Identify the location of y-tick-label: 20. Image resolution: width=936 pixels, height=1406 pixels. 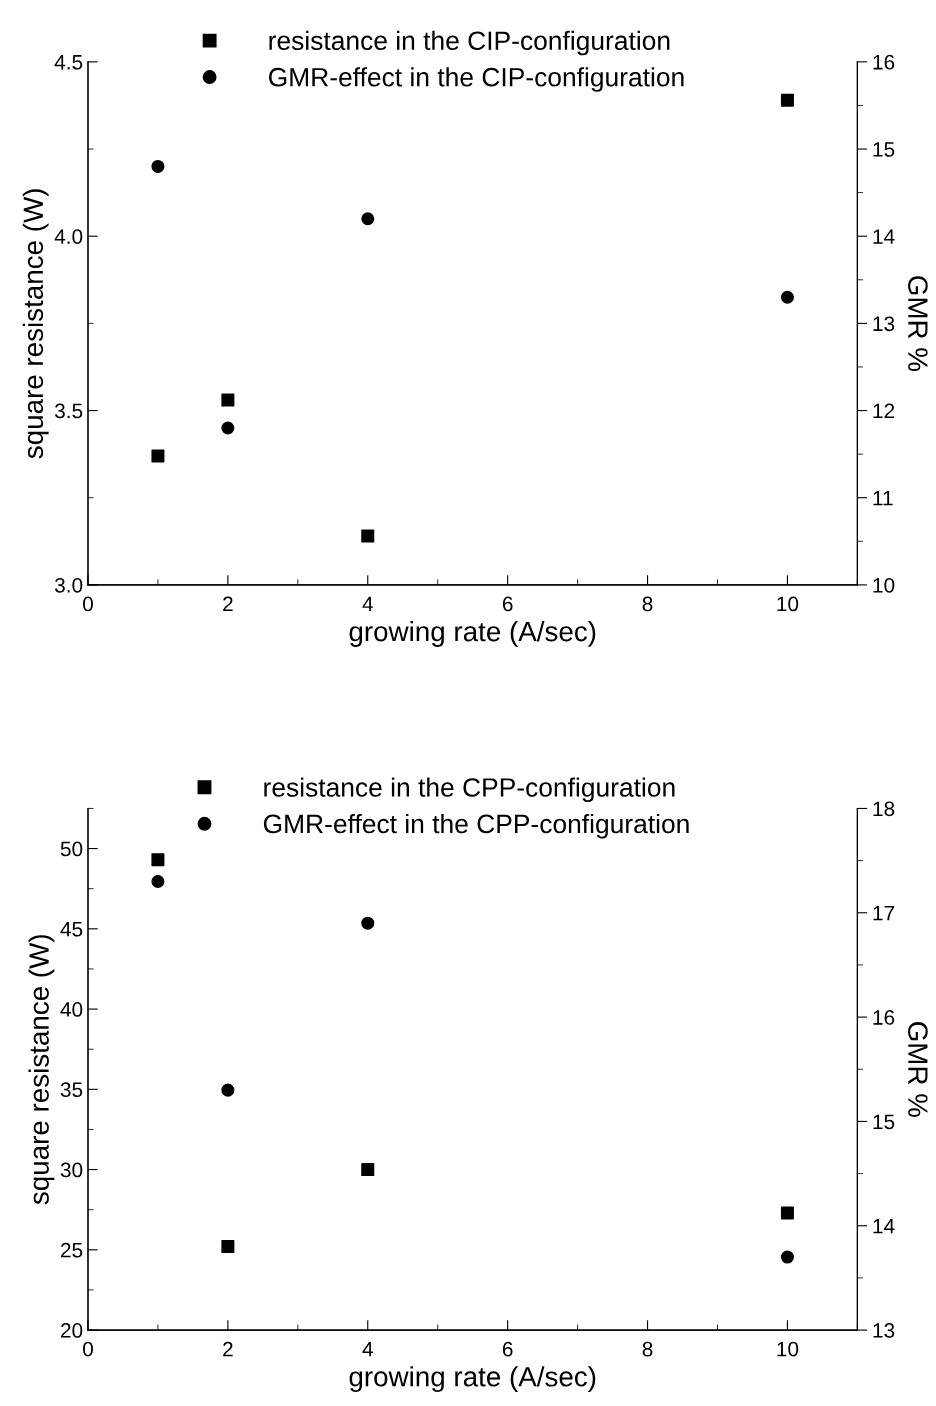
(72, 1330).